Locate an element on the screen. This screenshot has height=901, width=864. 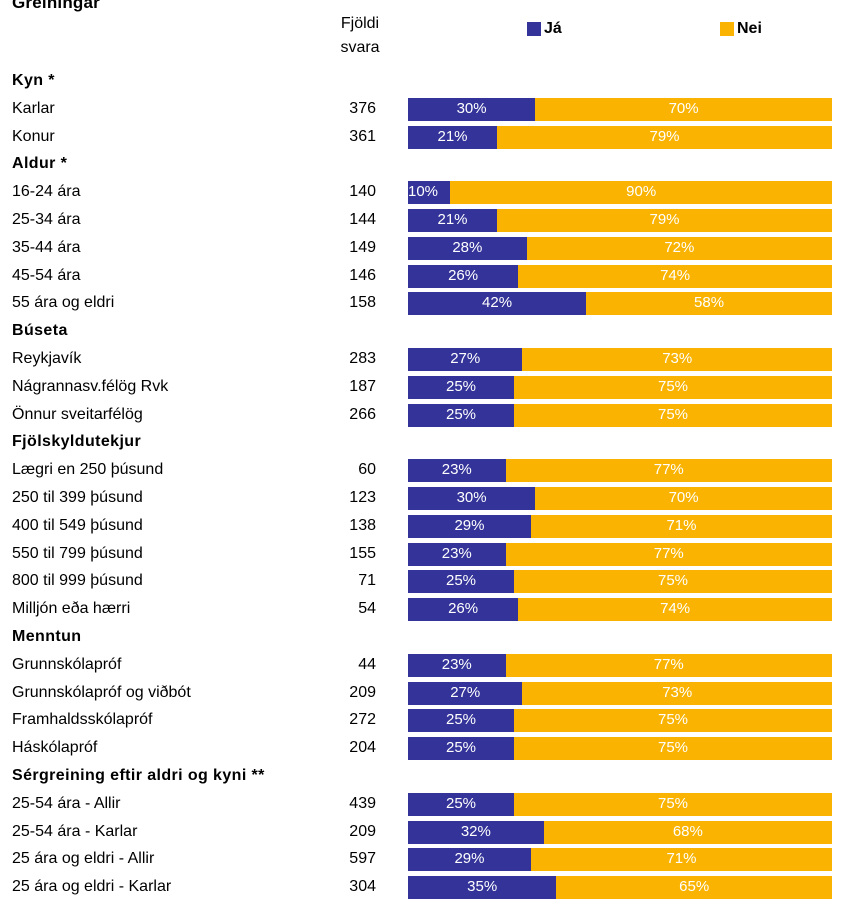
stacked-bar: 28% 72% is located at coordinates (620, 248).